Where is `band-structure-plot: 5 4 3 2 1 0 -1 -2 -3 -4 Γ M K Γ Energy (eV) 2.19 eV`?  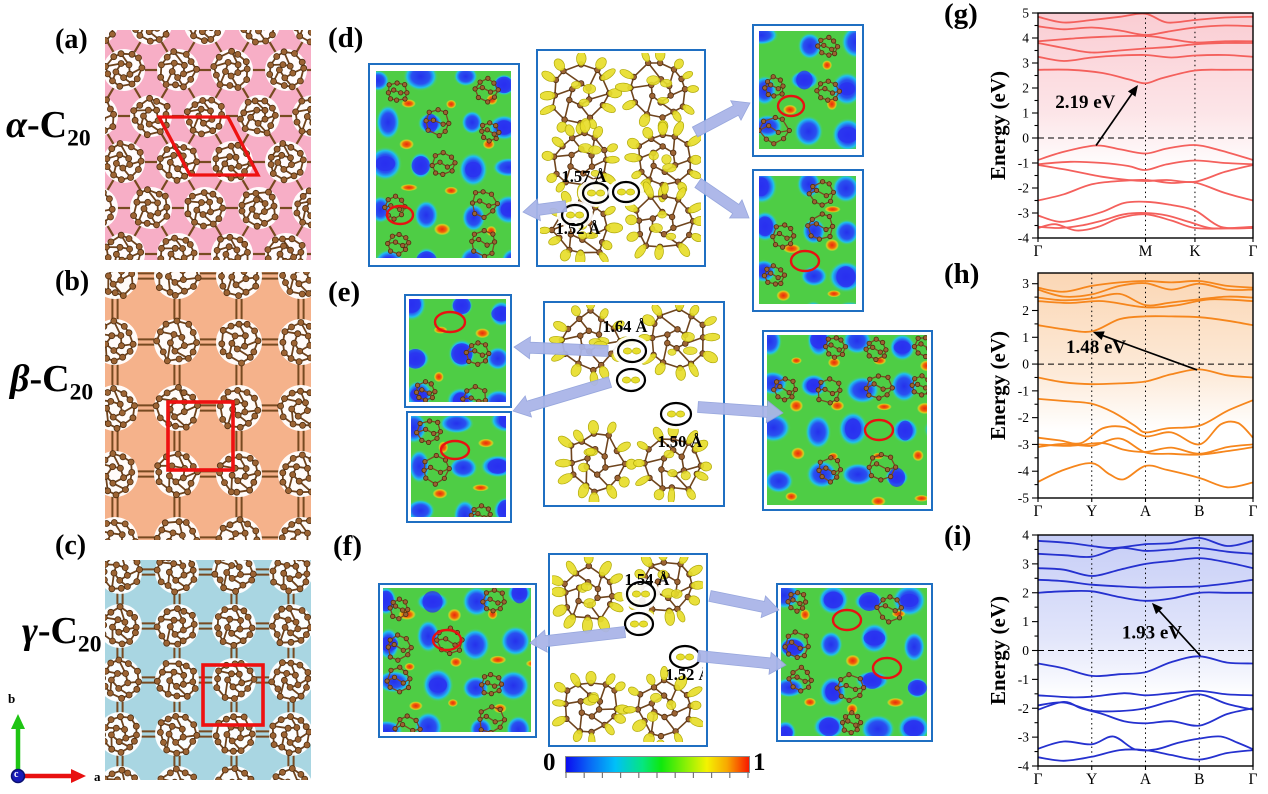
band-structure-plot: 5 4 3 2 1 0 -1 -2 -3 -4 Γ M K Γ Energy (eV) 2.19 eV is located at coordinates (1122, 133).